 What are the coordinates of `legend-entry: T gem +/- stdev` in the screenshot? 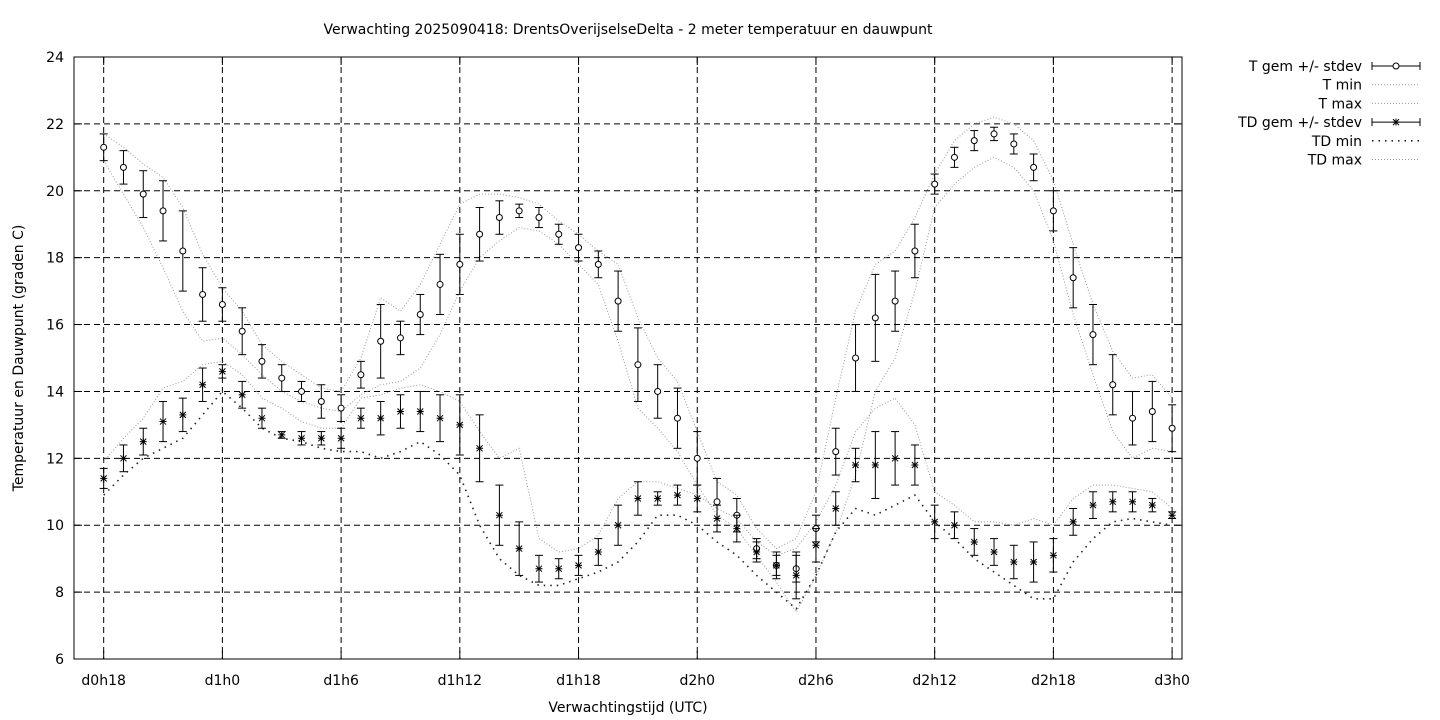 It's located at (1334, 67).